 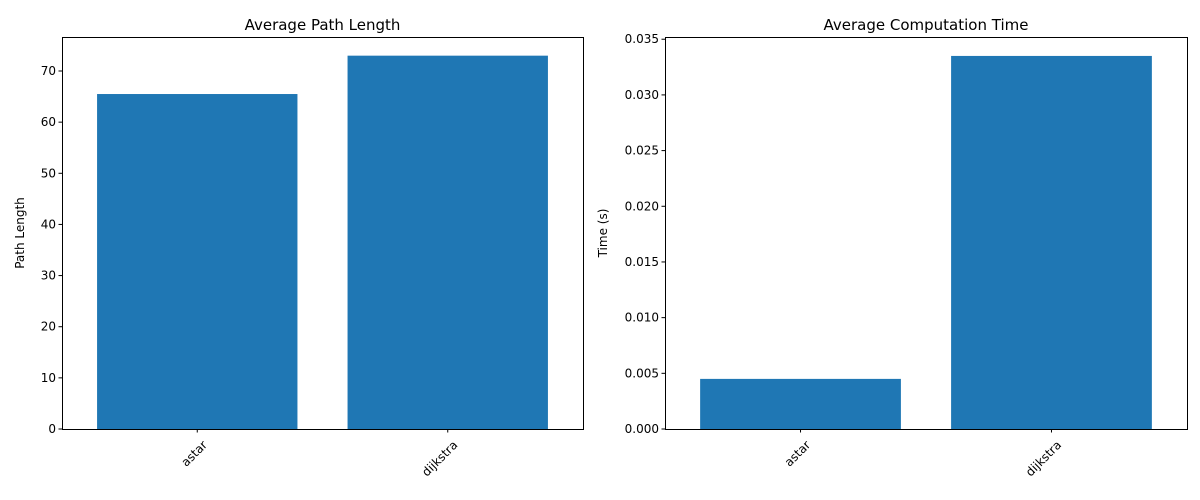 I want to click on chart-title: Average Computation Time, so click(x=926, y=25).